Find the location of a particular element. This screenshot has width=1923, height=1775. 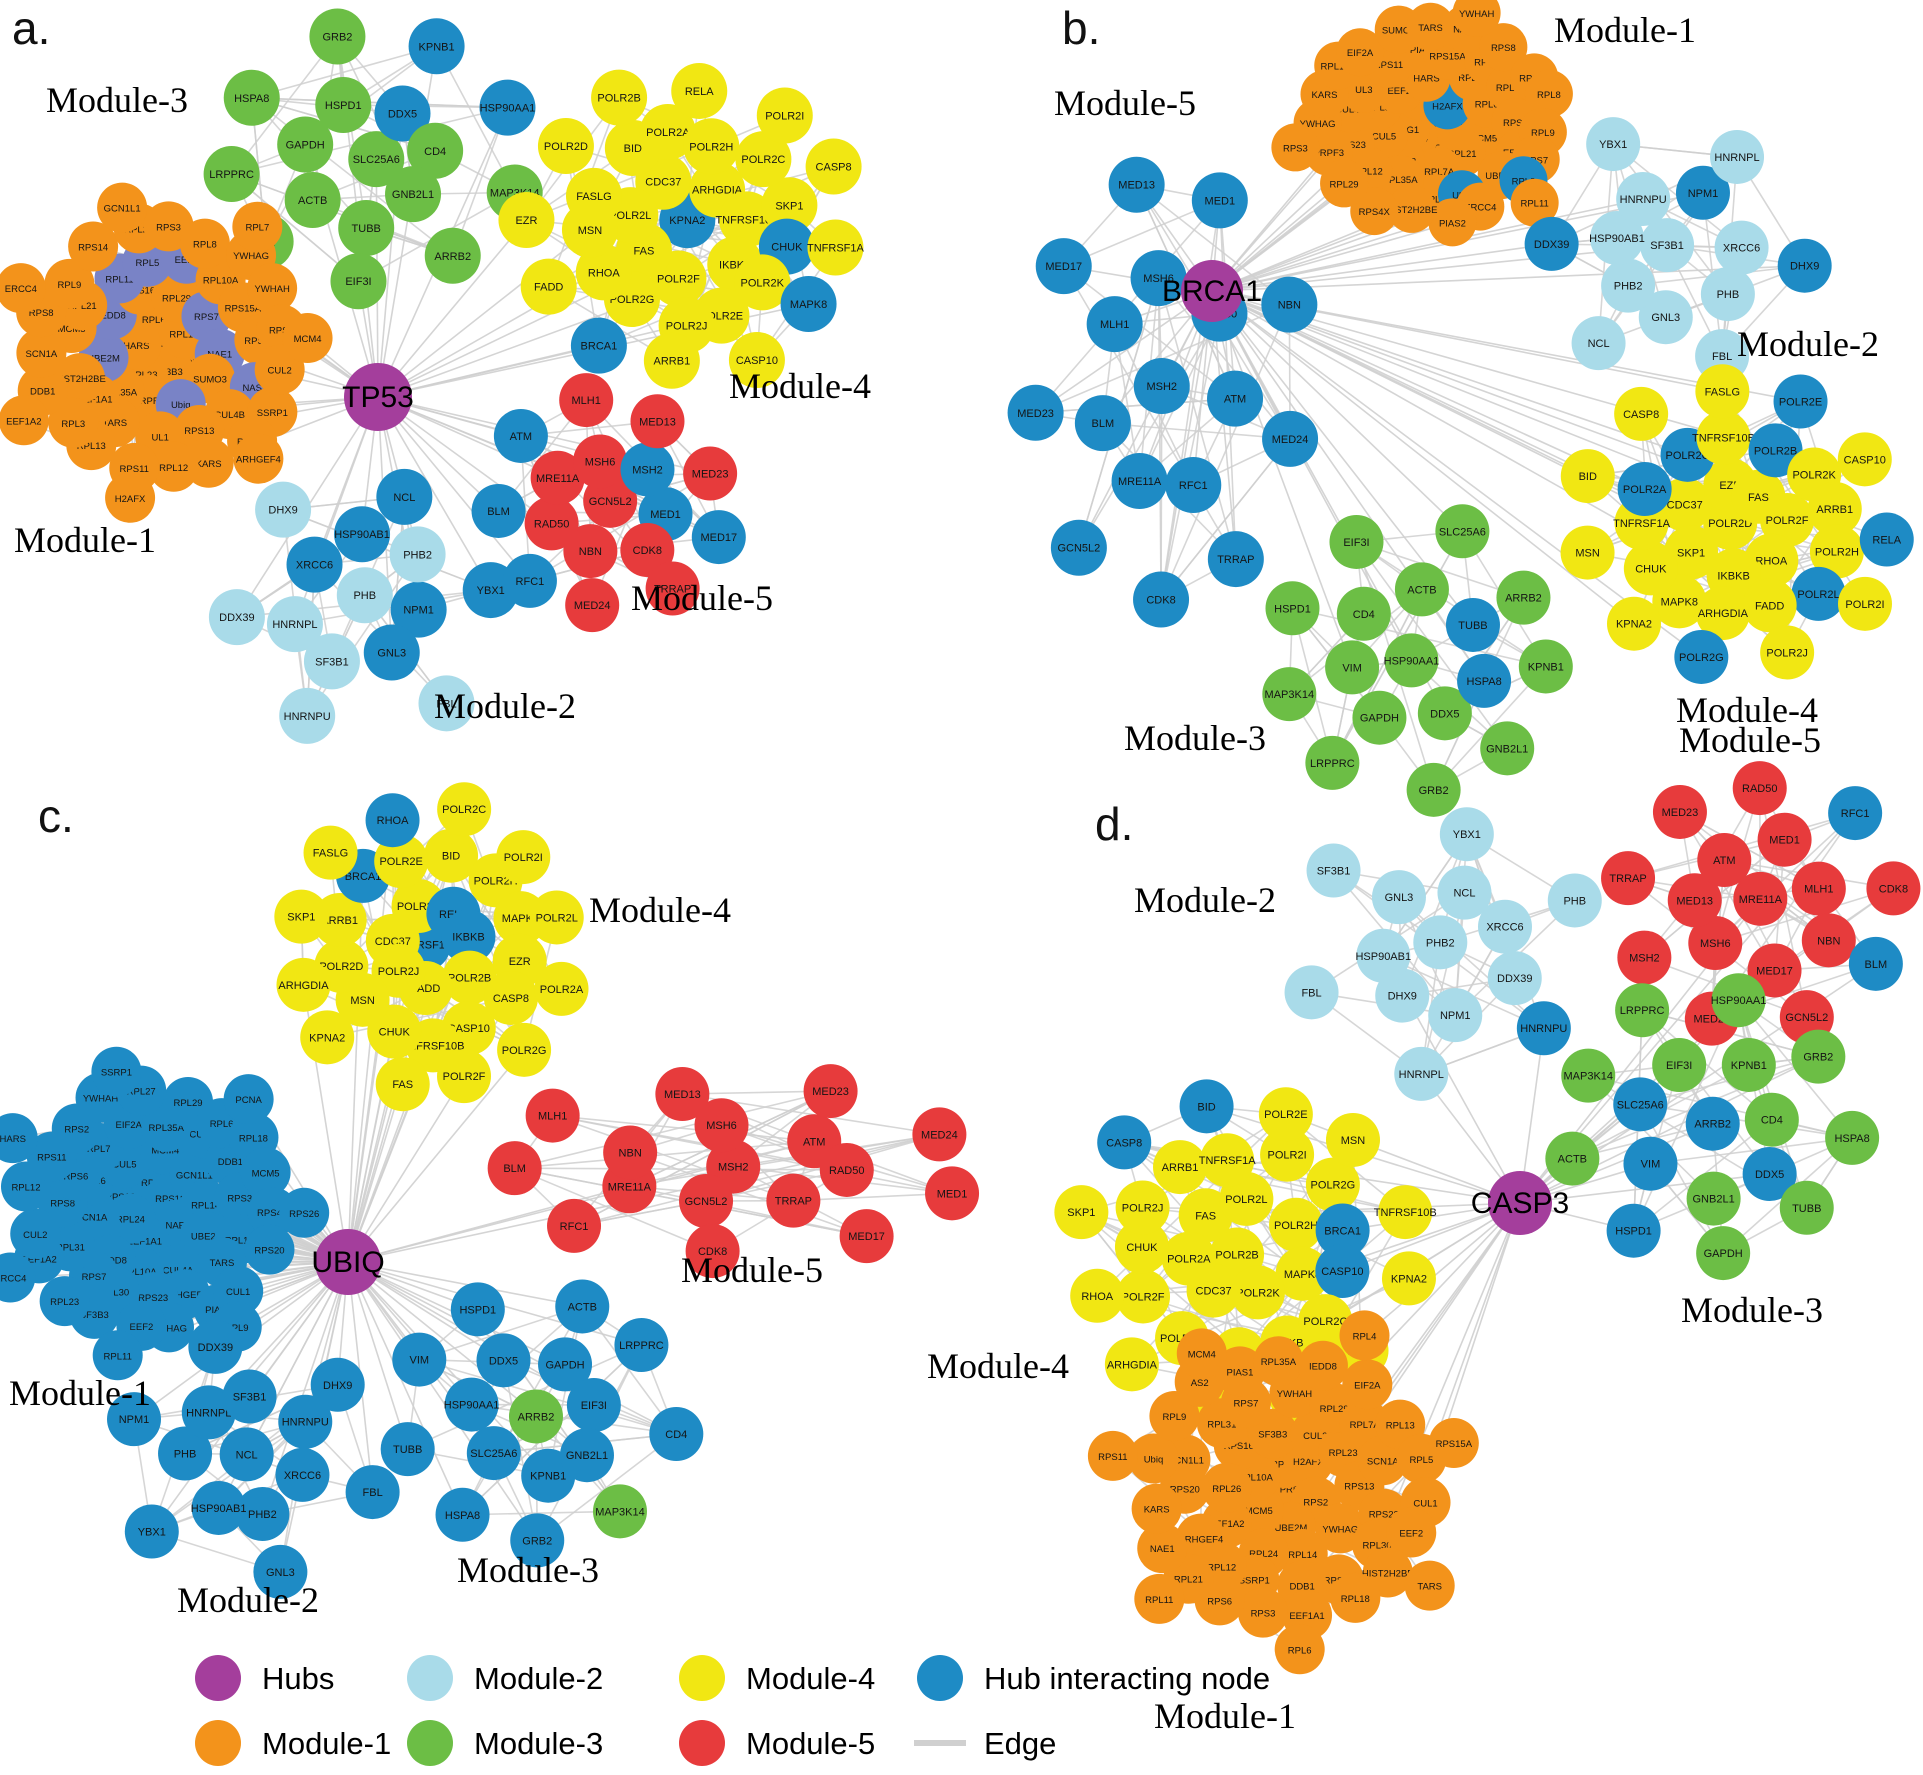

node-label-POLR2D: POLR2D is located at coordinates (566, 147).